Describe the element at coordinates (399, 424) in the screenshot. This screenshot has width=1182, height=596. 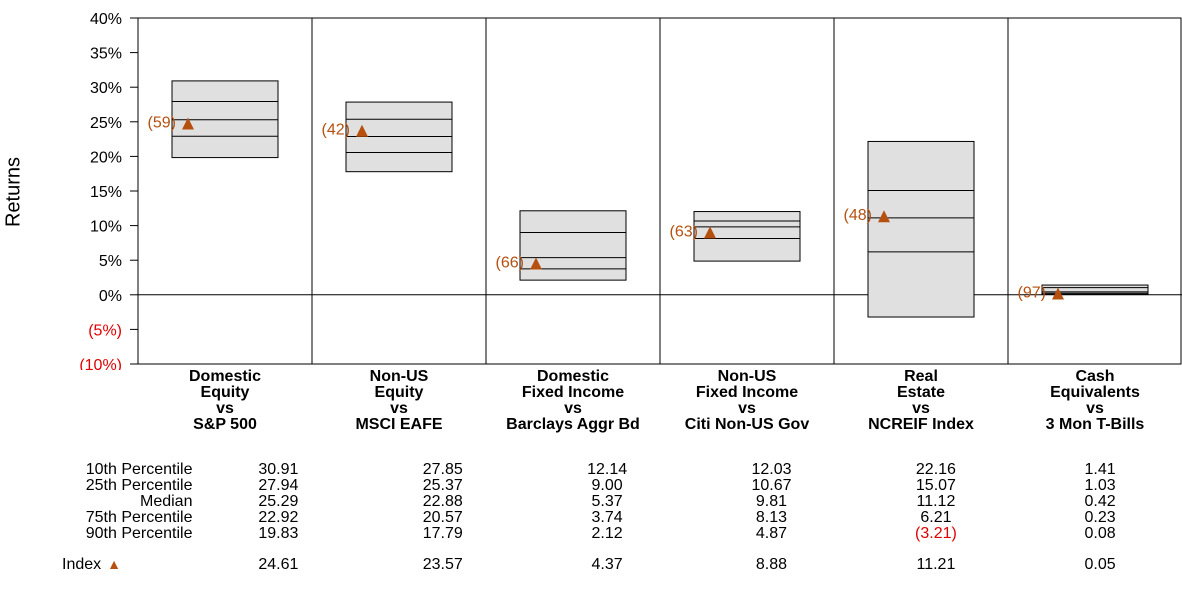
I see `category-label-line: MSCI EAFE` at that location.